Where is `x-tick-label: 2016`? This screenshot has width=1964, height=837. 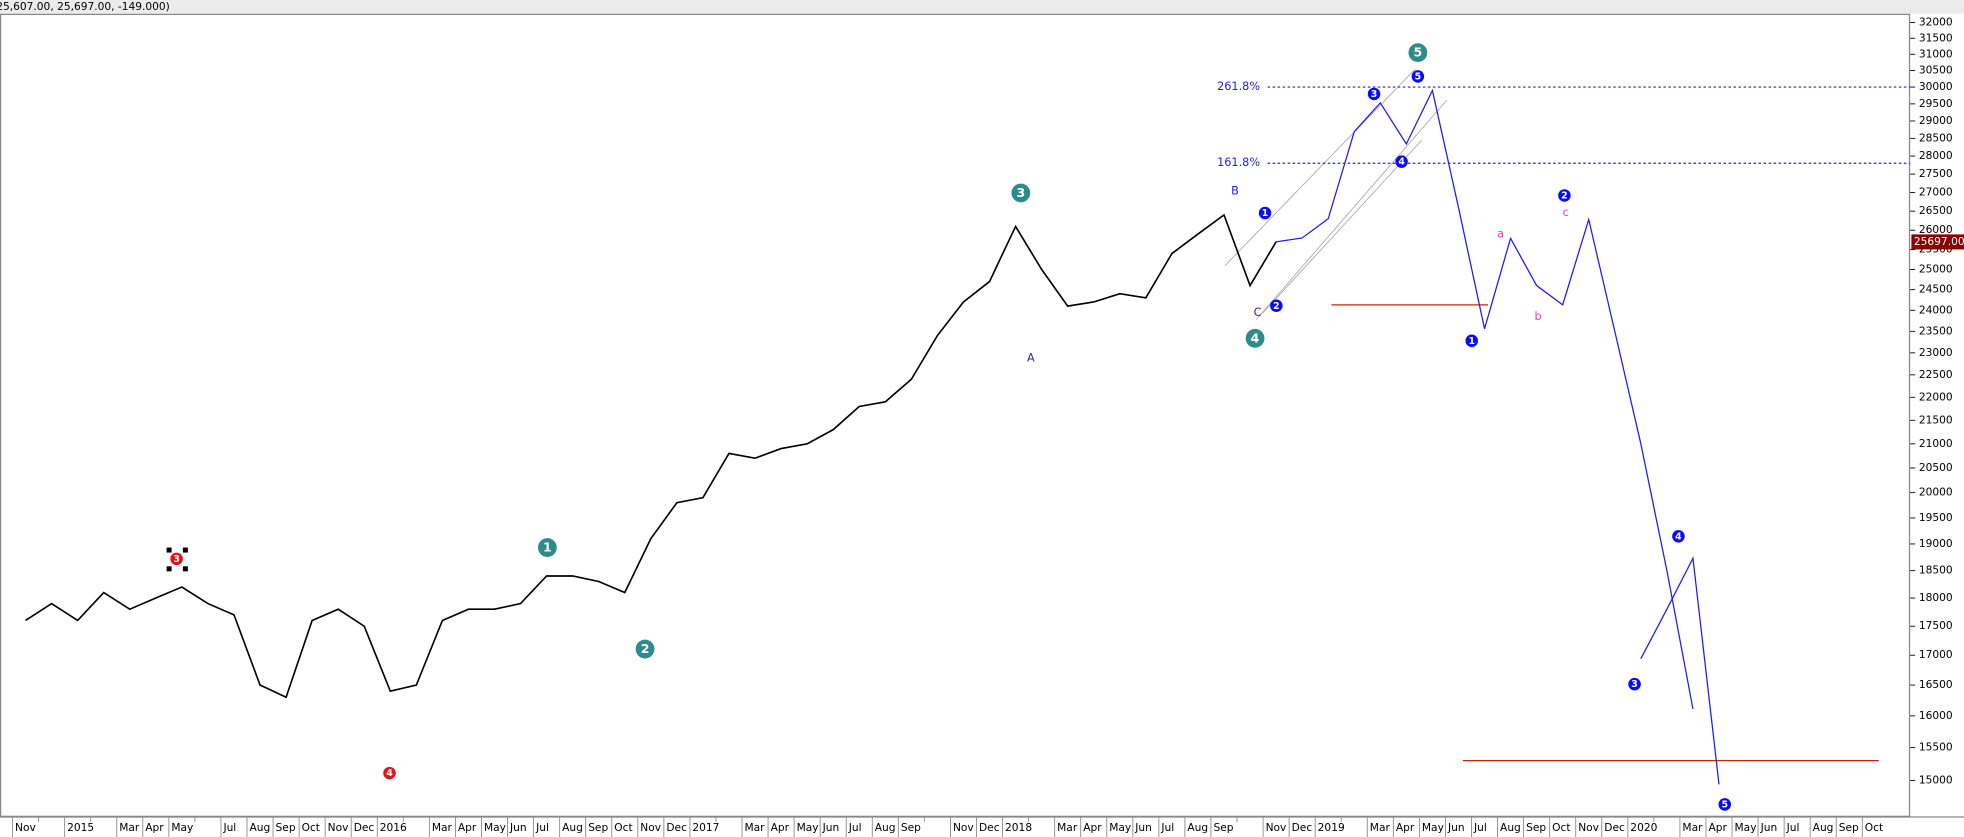 x-tick-label: 2016 is located at coordinates (393, 827).